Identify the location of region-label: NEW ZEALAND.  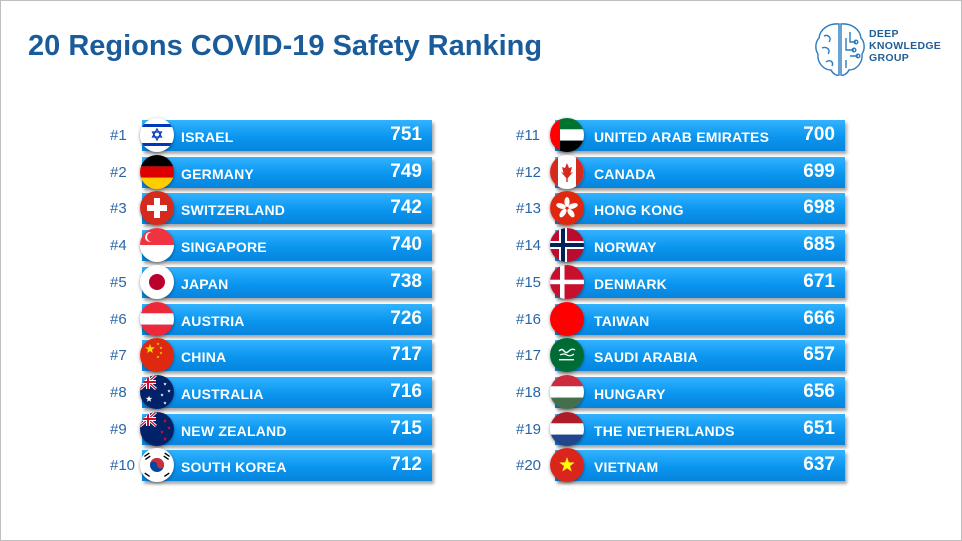
(234, 430).